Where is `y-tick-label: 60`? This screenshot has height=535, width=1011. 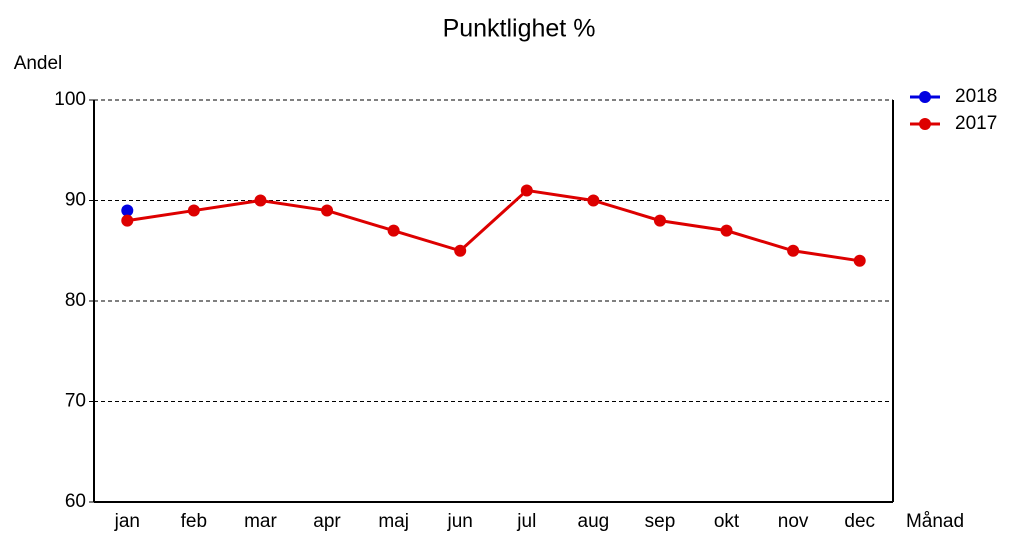
y-tick-label: 60 is located at coordinates (75, 501).